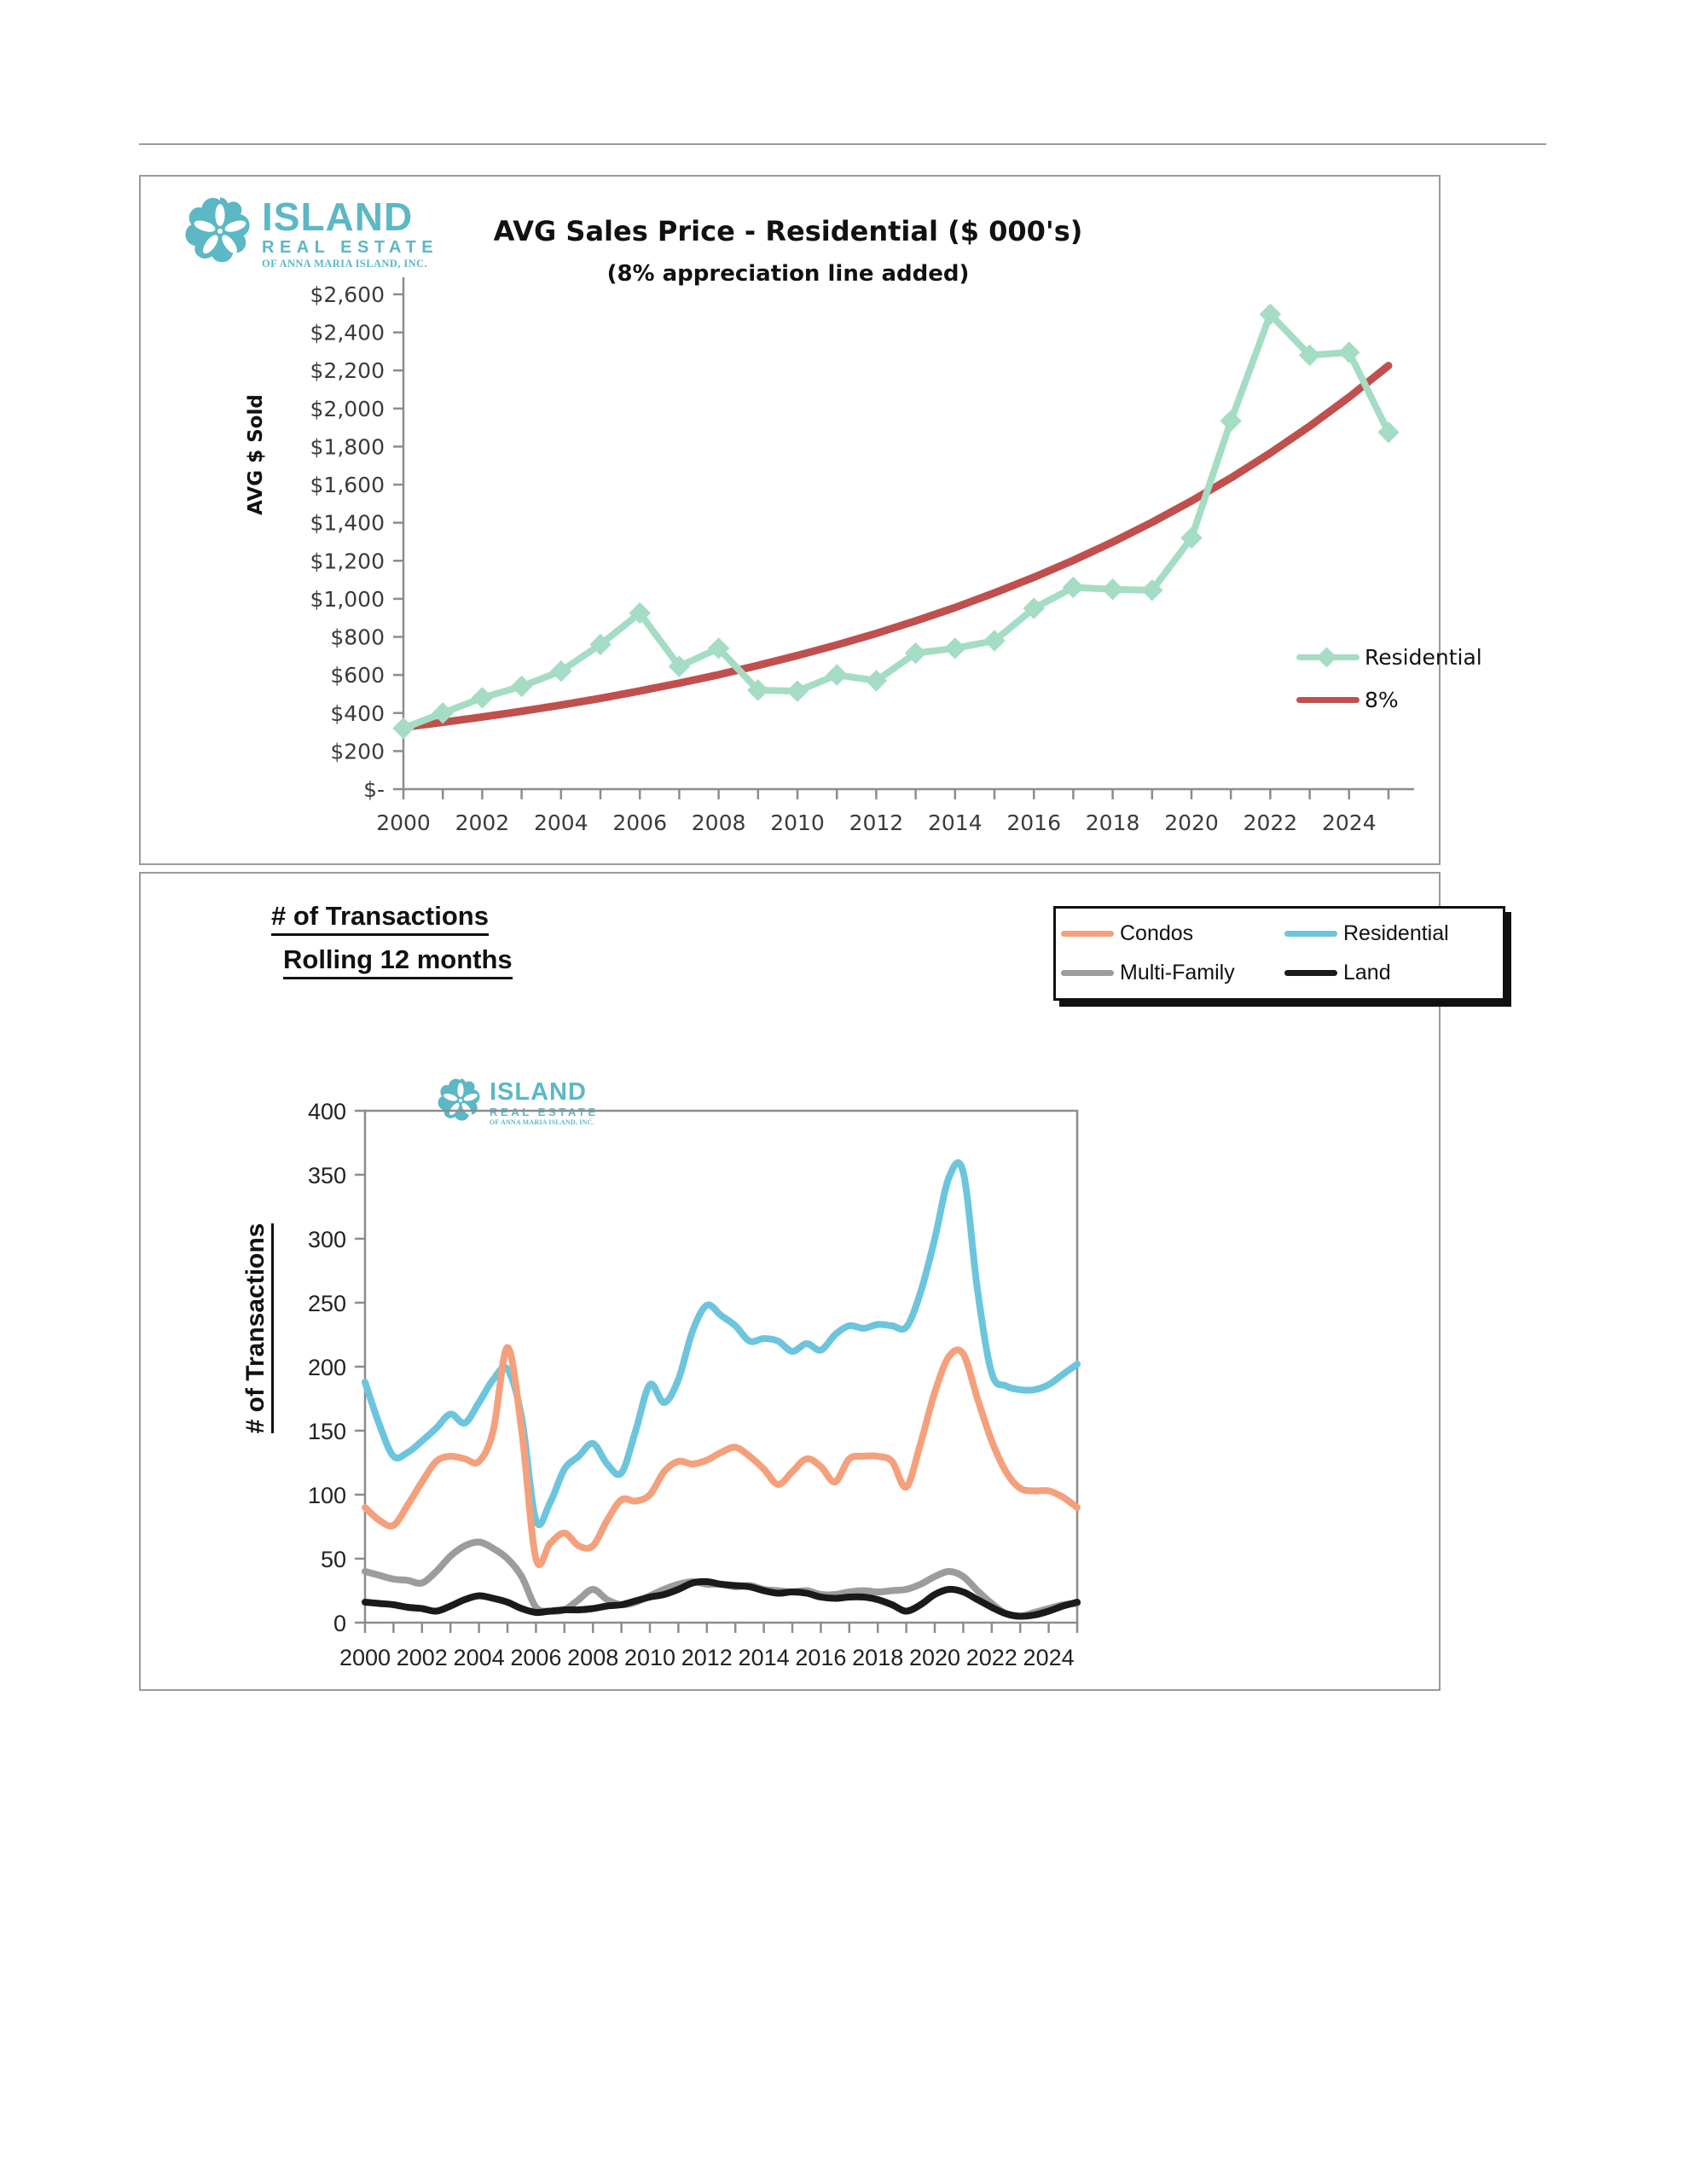  What do you see at coordinates (380, 919) in the screenshot?
I see `title-line-1: # of Transactions` at bounding box center [380, 919].